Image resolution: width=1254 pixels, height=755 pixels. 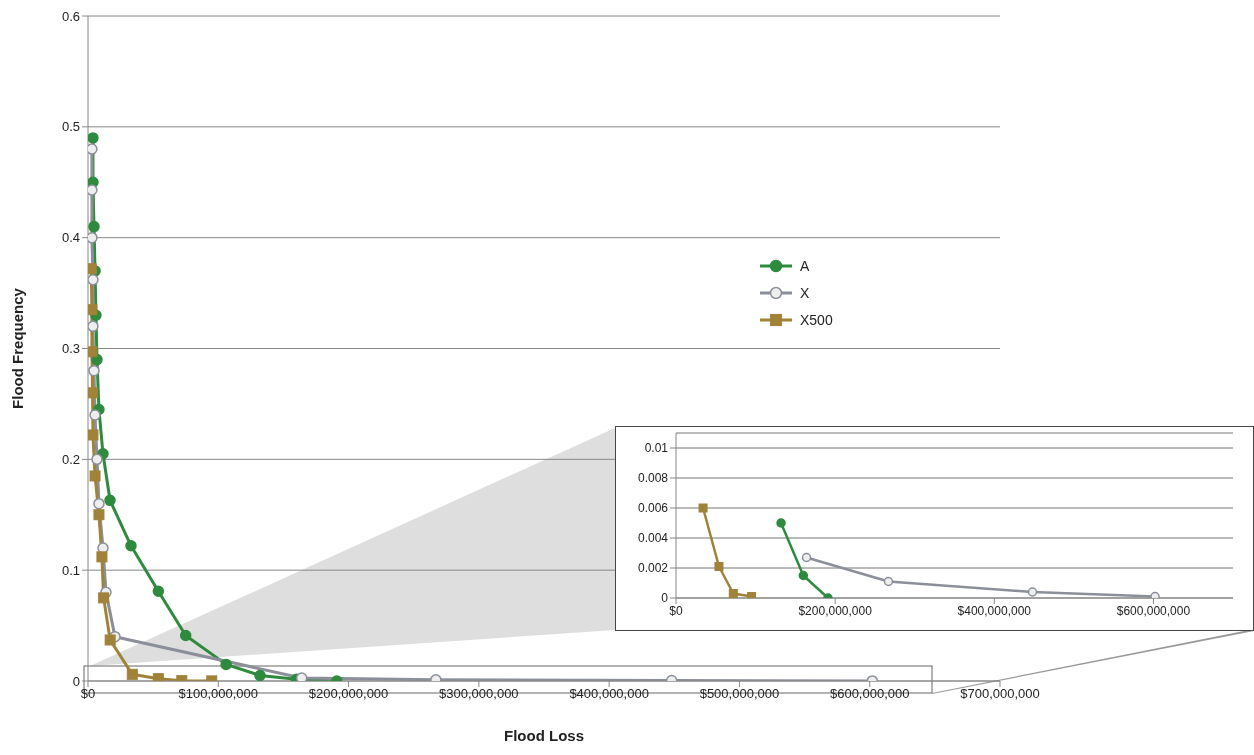 What do you see at coordinates (70, 570) in the screenshot?
I see `y-tick-label: 0.1` at bounding box center [70, 570].